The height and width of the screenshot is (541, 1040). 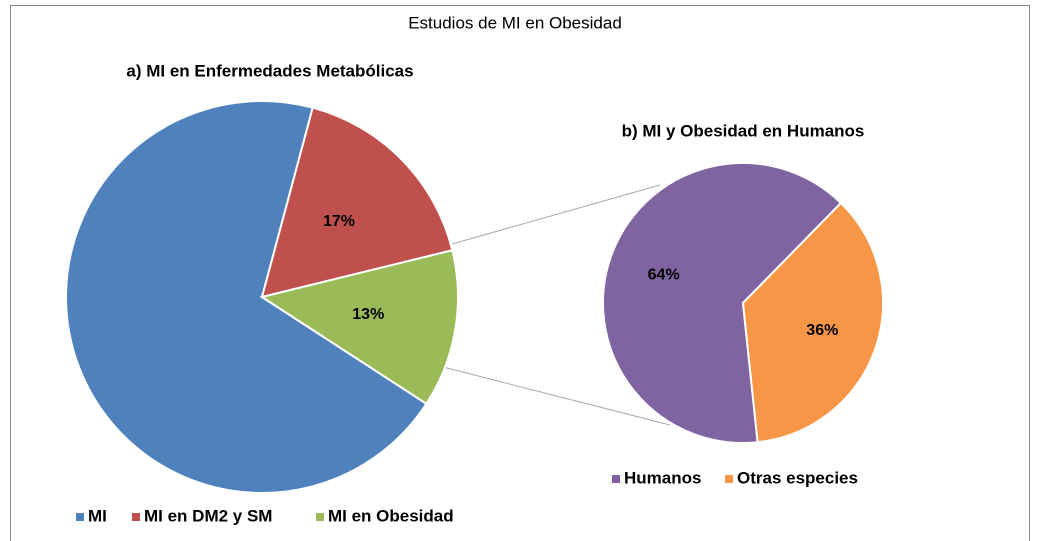 I want to click on chart-title: Estudios de MI en Obesidad, so click(x=515, y=22).